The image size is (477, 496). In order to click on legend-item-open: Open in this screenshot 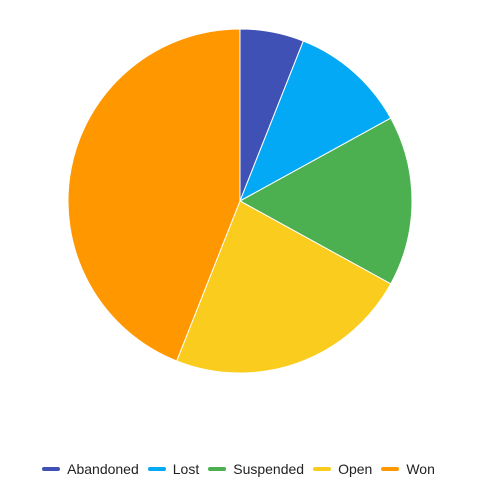, I will do `click(342, 469)`.